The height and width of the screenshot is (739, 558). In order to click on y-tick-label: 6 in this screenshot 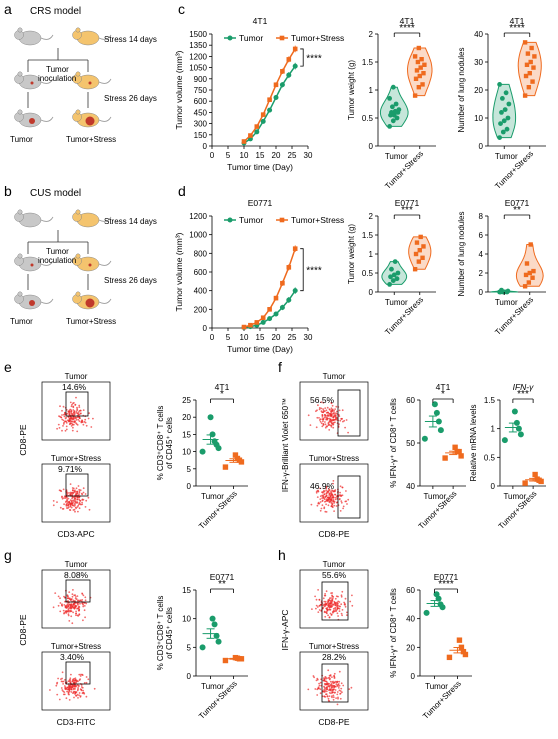, I will do `click(481, 235)`.